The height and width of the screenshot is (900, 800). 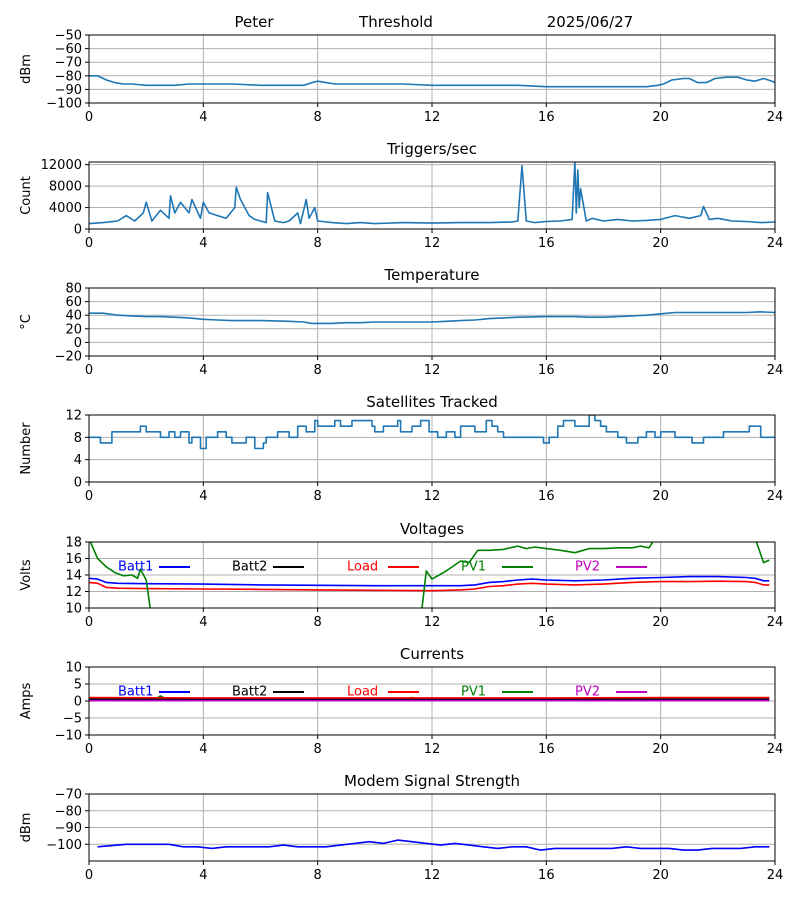 I want to click on y-tick-label: 8000, so click(x=65, y=187).